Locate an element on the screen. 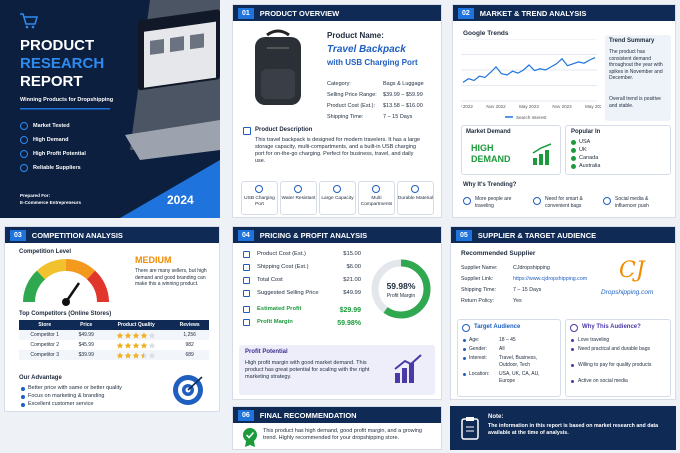 This screenshot has width=680, height=453. supplier-value: Yes is located at coordinates (517, 301).